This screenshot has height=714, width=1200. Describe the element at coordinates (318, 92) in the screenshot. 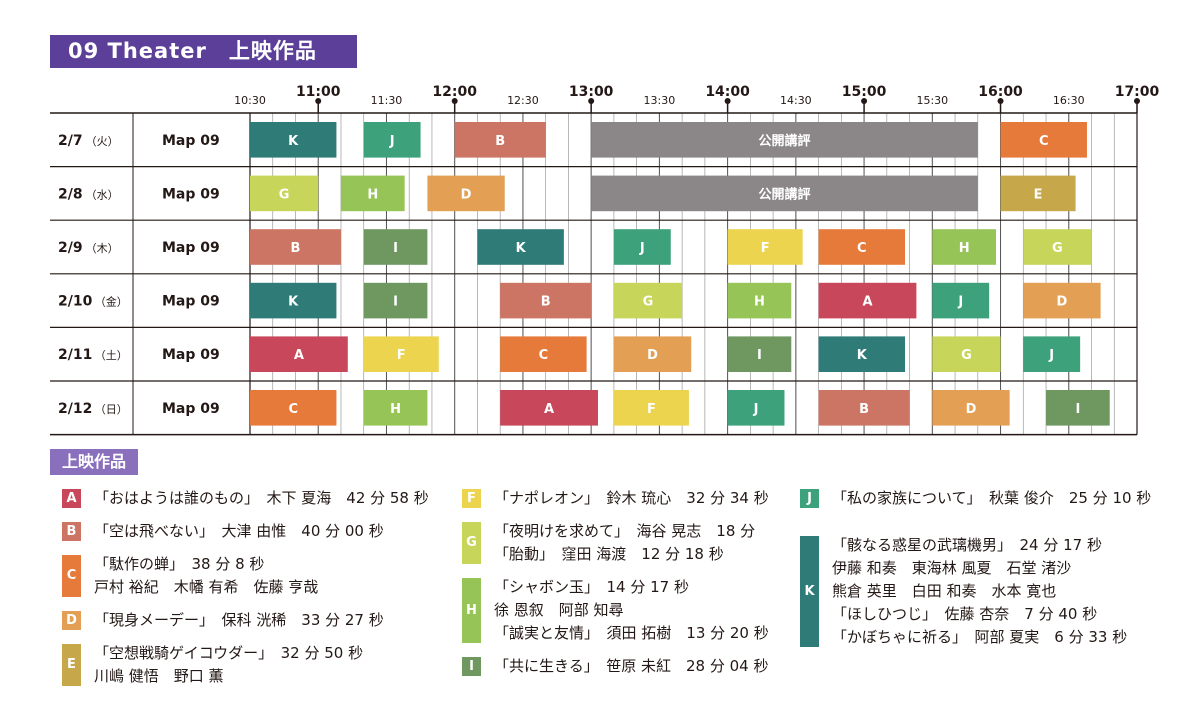

I see `time-tick-label: 11:00` at that location.